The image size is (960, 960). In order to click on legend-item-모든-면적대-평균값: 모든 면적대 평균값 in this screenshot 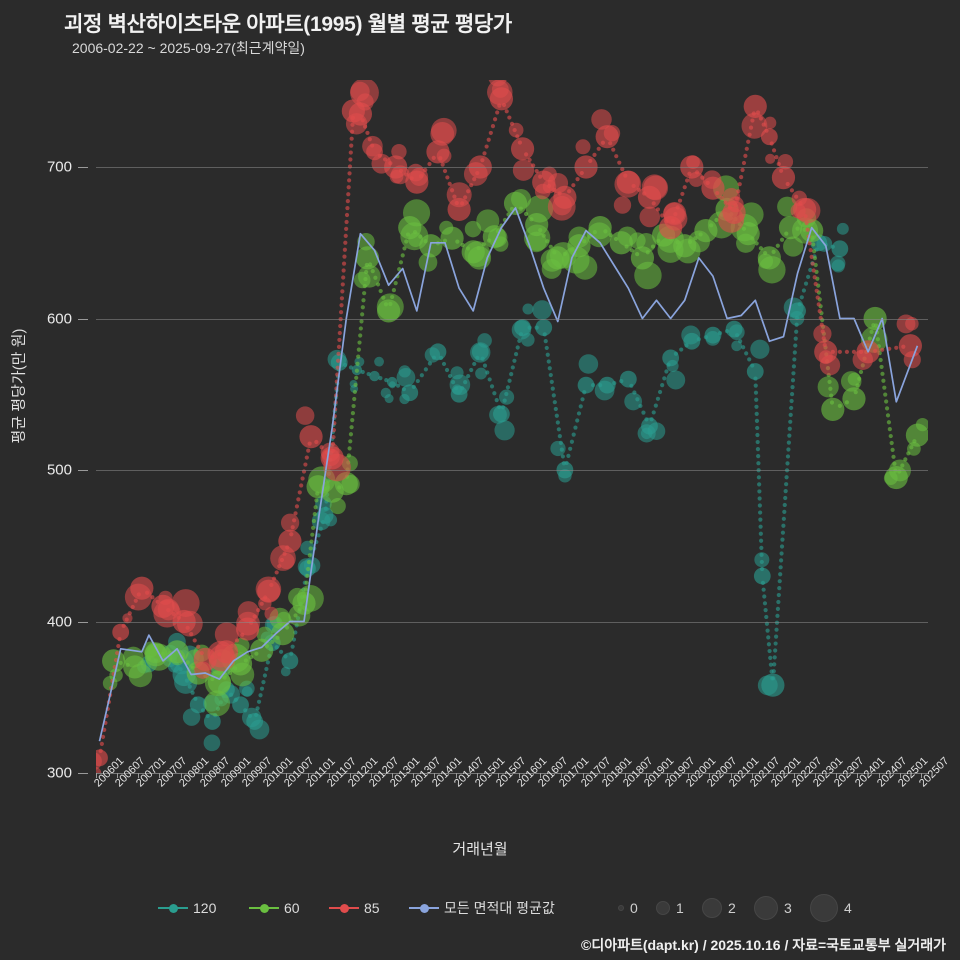, I will do `click(482, 908)`.